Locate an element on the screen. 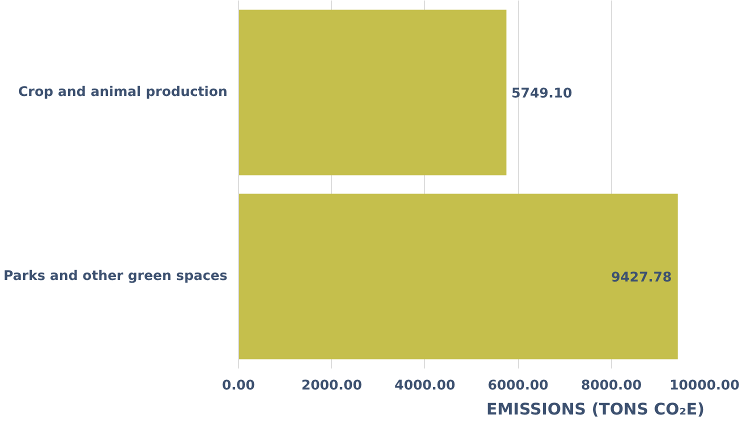  x-tick-label: 6000.00 is located at coordinates (518, 386).